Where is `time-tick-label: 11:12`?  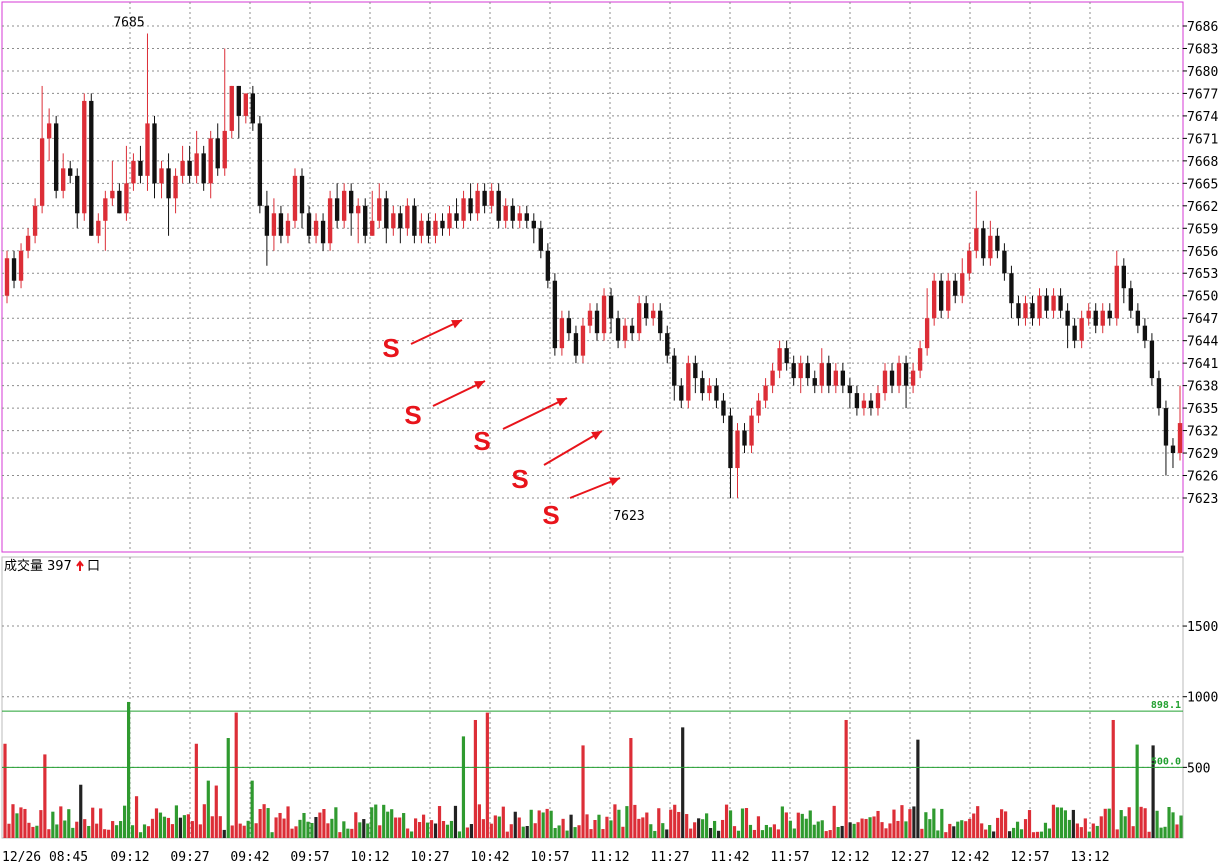 time-tick-label: 11:12 is located at coordinates (609, 857).